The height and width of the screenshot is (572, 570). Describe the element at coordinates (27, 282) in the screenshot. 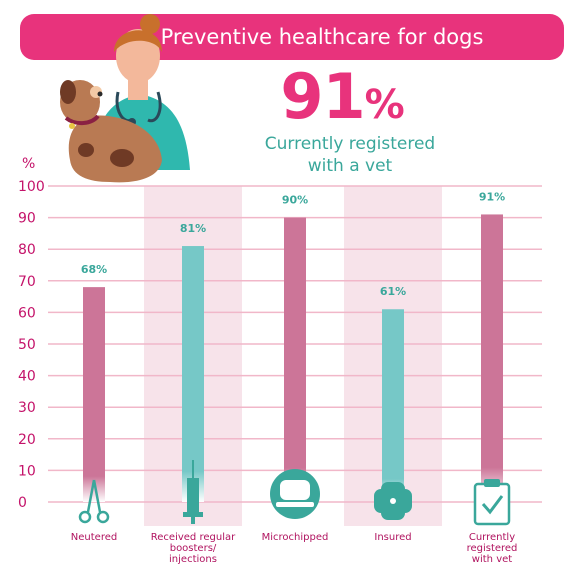

I see `y-tick-label: 70` at that location.